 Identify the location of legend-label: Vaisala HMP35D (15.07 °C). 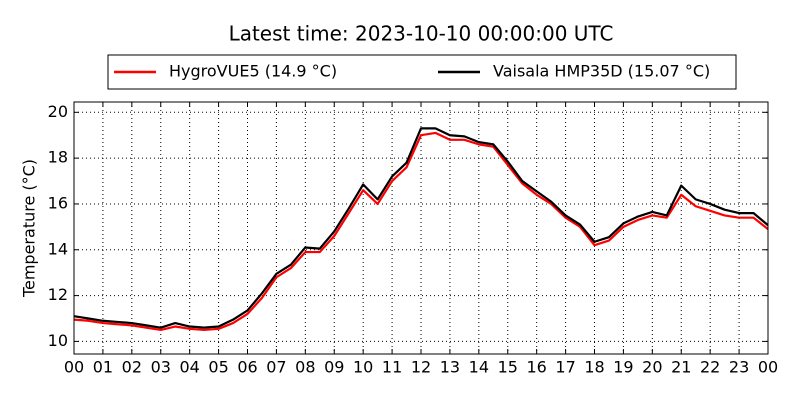
(601, 71).